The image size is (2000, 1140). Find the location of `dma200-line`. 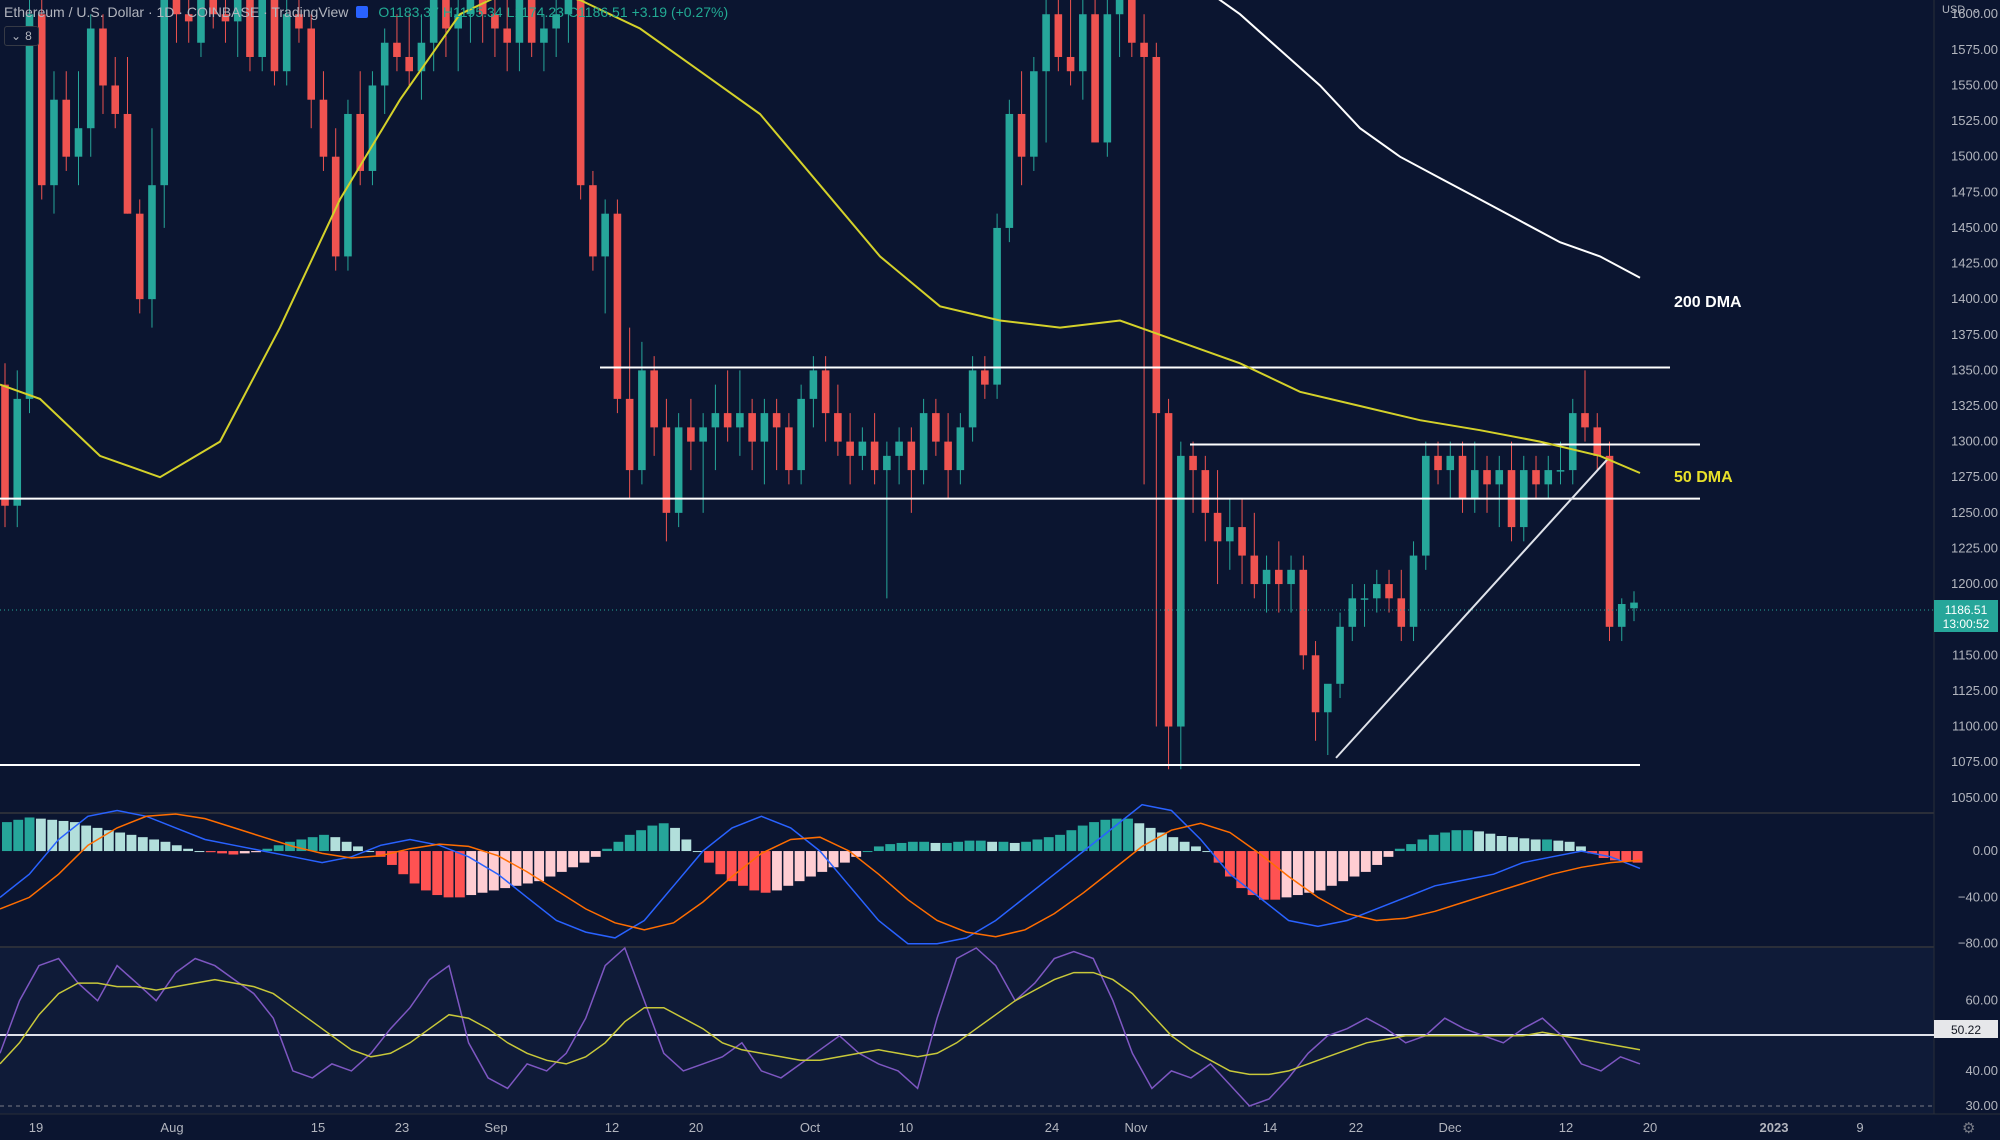

dma200-line is located at coordinates (1429, 139).